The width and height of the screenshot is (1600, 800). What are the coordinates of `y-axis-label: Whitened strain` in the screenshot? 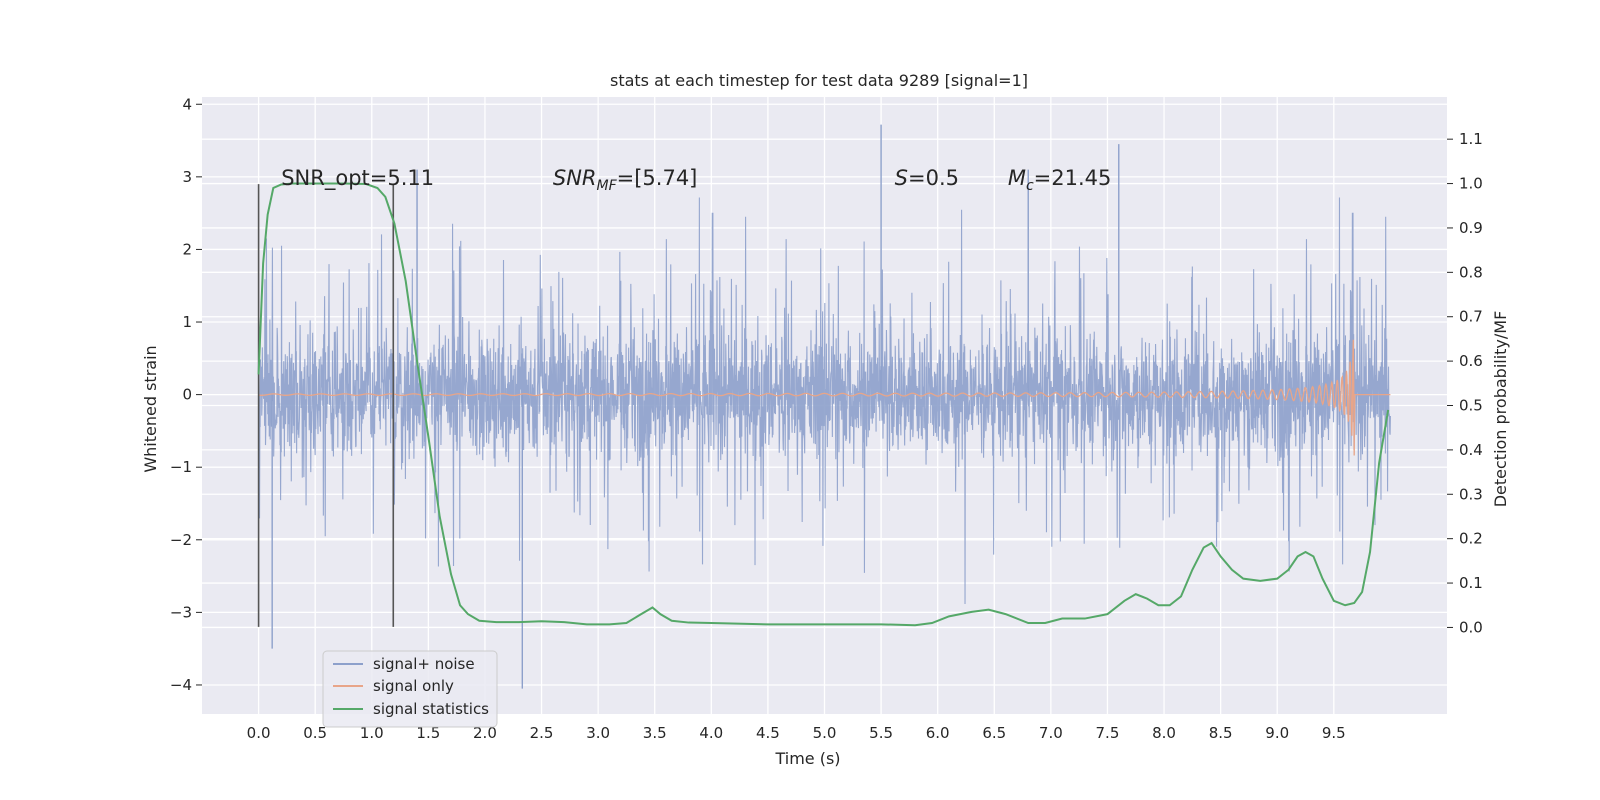 It's located at (150, 408).